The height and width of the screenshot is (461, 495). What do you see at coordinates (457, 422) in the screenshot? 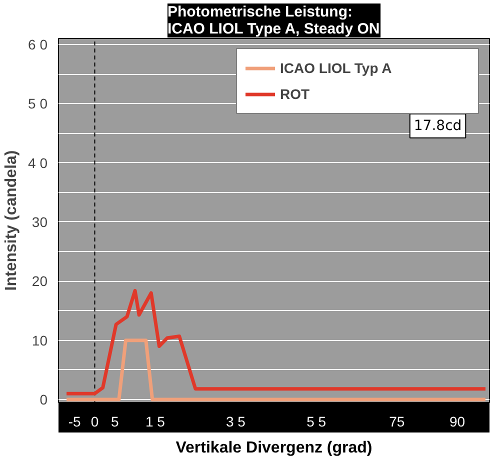
I see `x-tick-label: 90` at bounding box center [457, 422].